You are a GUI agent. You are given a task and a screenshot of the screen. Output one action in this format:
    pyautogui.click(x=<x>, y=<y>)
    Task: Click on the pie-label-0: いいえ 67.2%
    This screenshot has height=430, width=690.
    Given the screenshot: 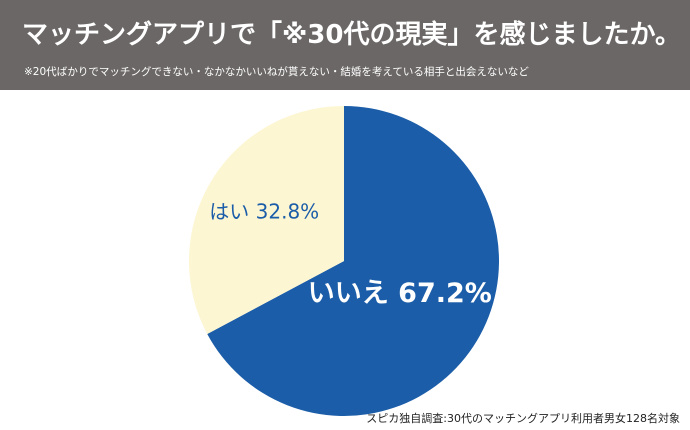 What is the action you would take?
    pyautogui.click(x=400, y=293)
    